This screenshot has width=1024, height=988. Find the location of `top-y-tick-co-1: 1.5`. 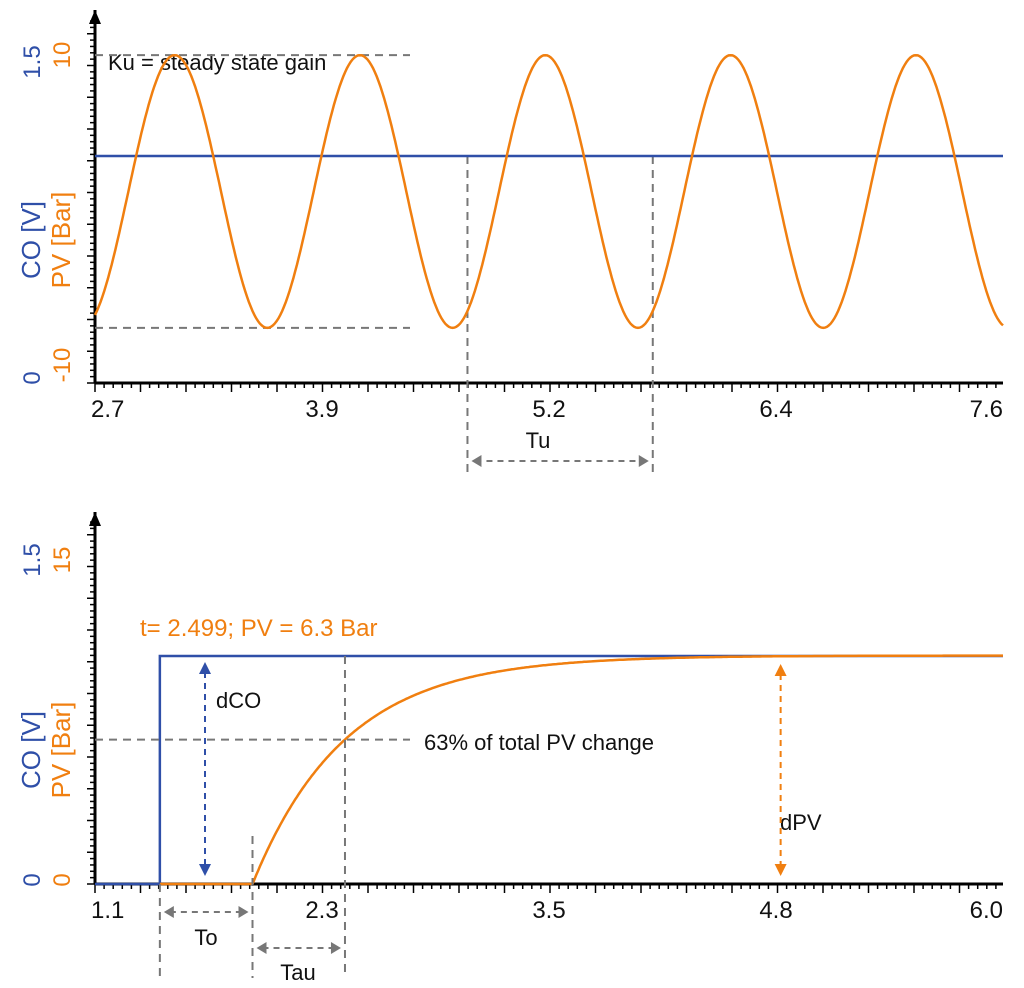

top-y-tick-co-1: 1.5 is located at coordinates (32, 61).